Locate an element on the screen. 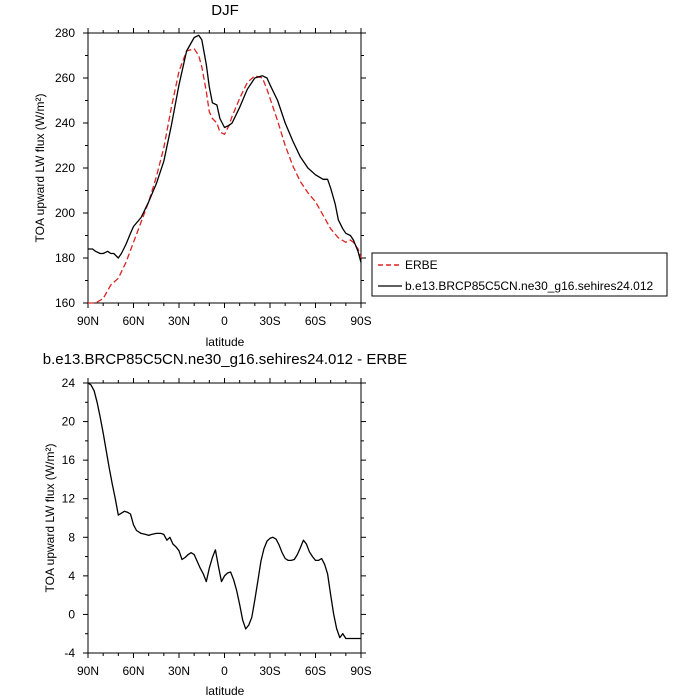  x-axis-label-top: latitude is located at coordinates (225, 342).